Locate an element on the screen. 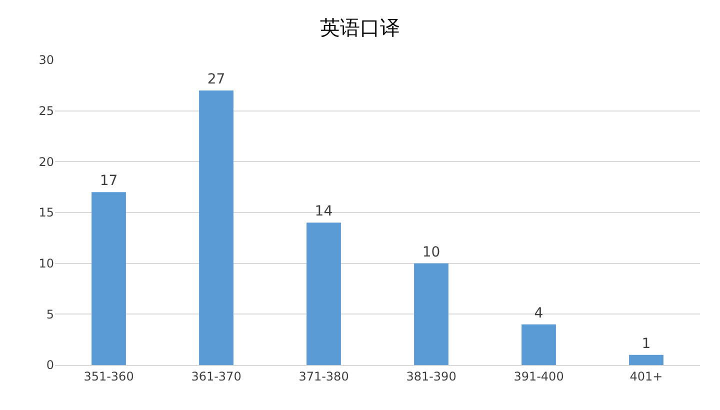 The width and height of the screenshot is (720, 410). x-tick-label: 391-400 is located at coordinates (539, 376).